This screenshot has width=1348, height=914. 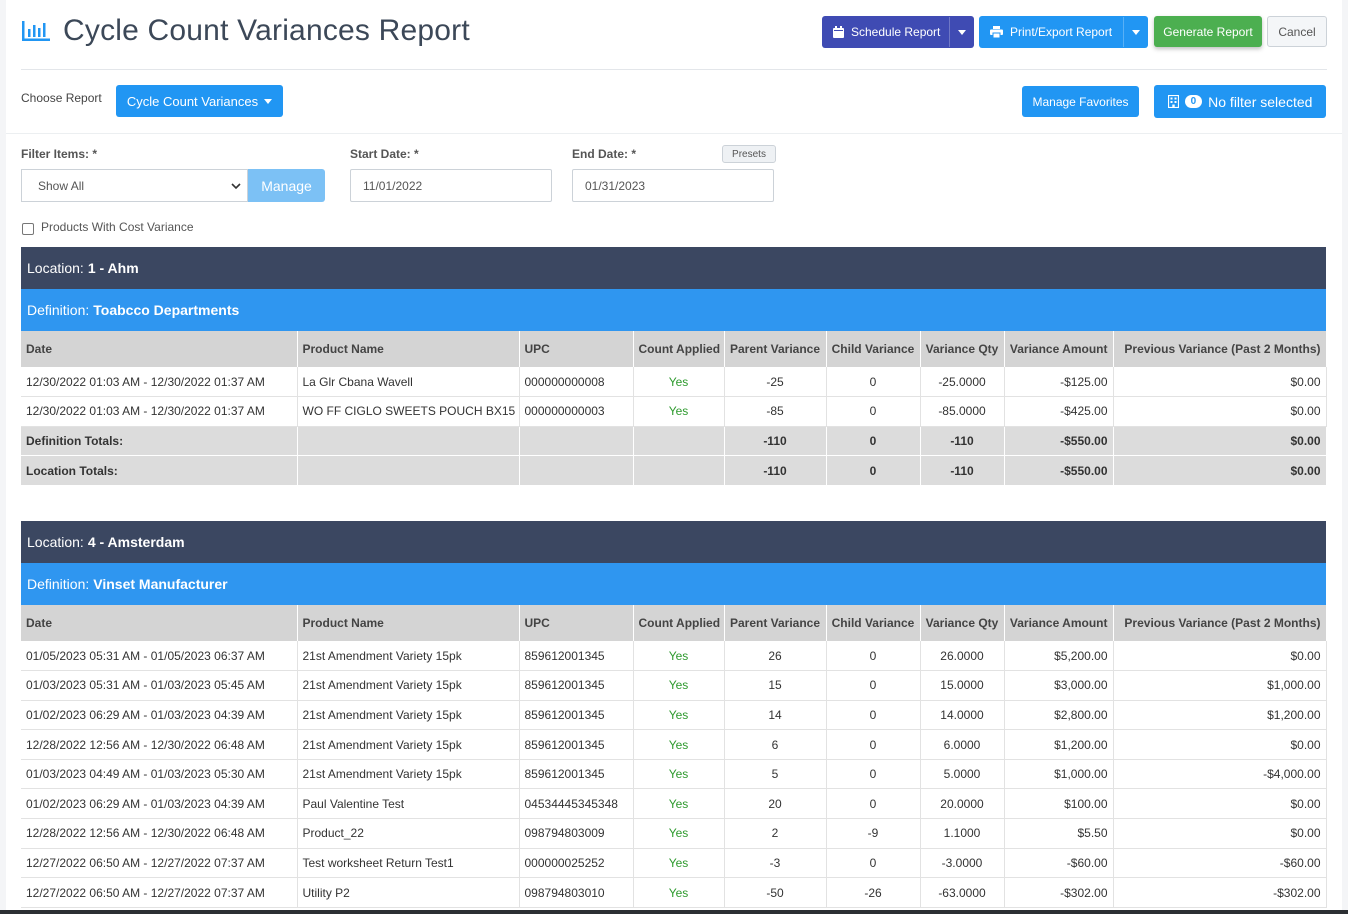 I want to click on table-cell: $1,200.00, so click(x=1059, y=744).